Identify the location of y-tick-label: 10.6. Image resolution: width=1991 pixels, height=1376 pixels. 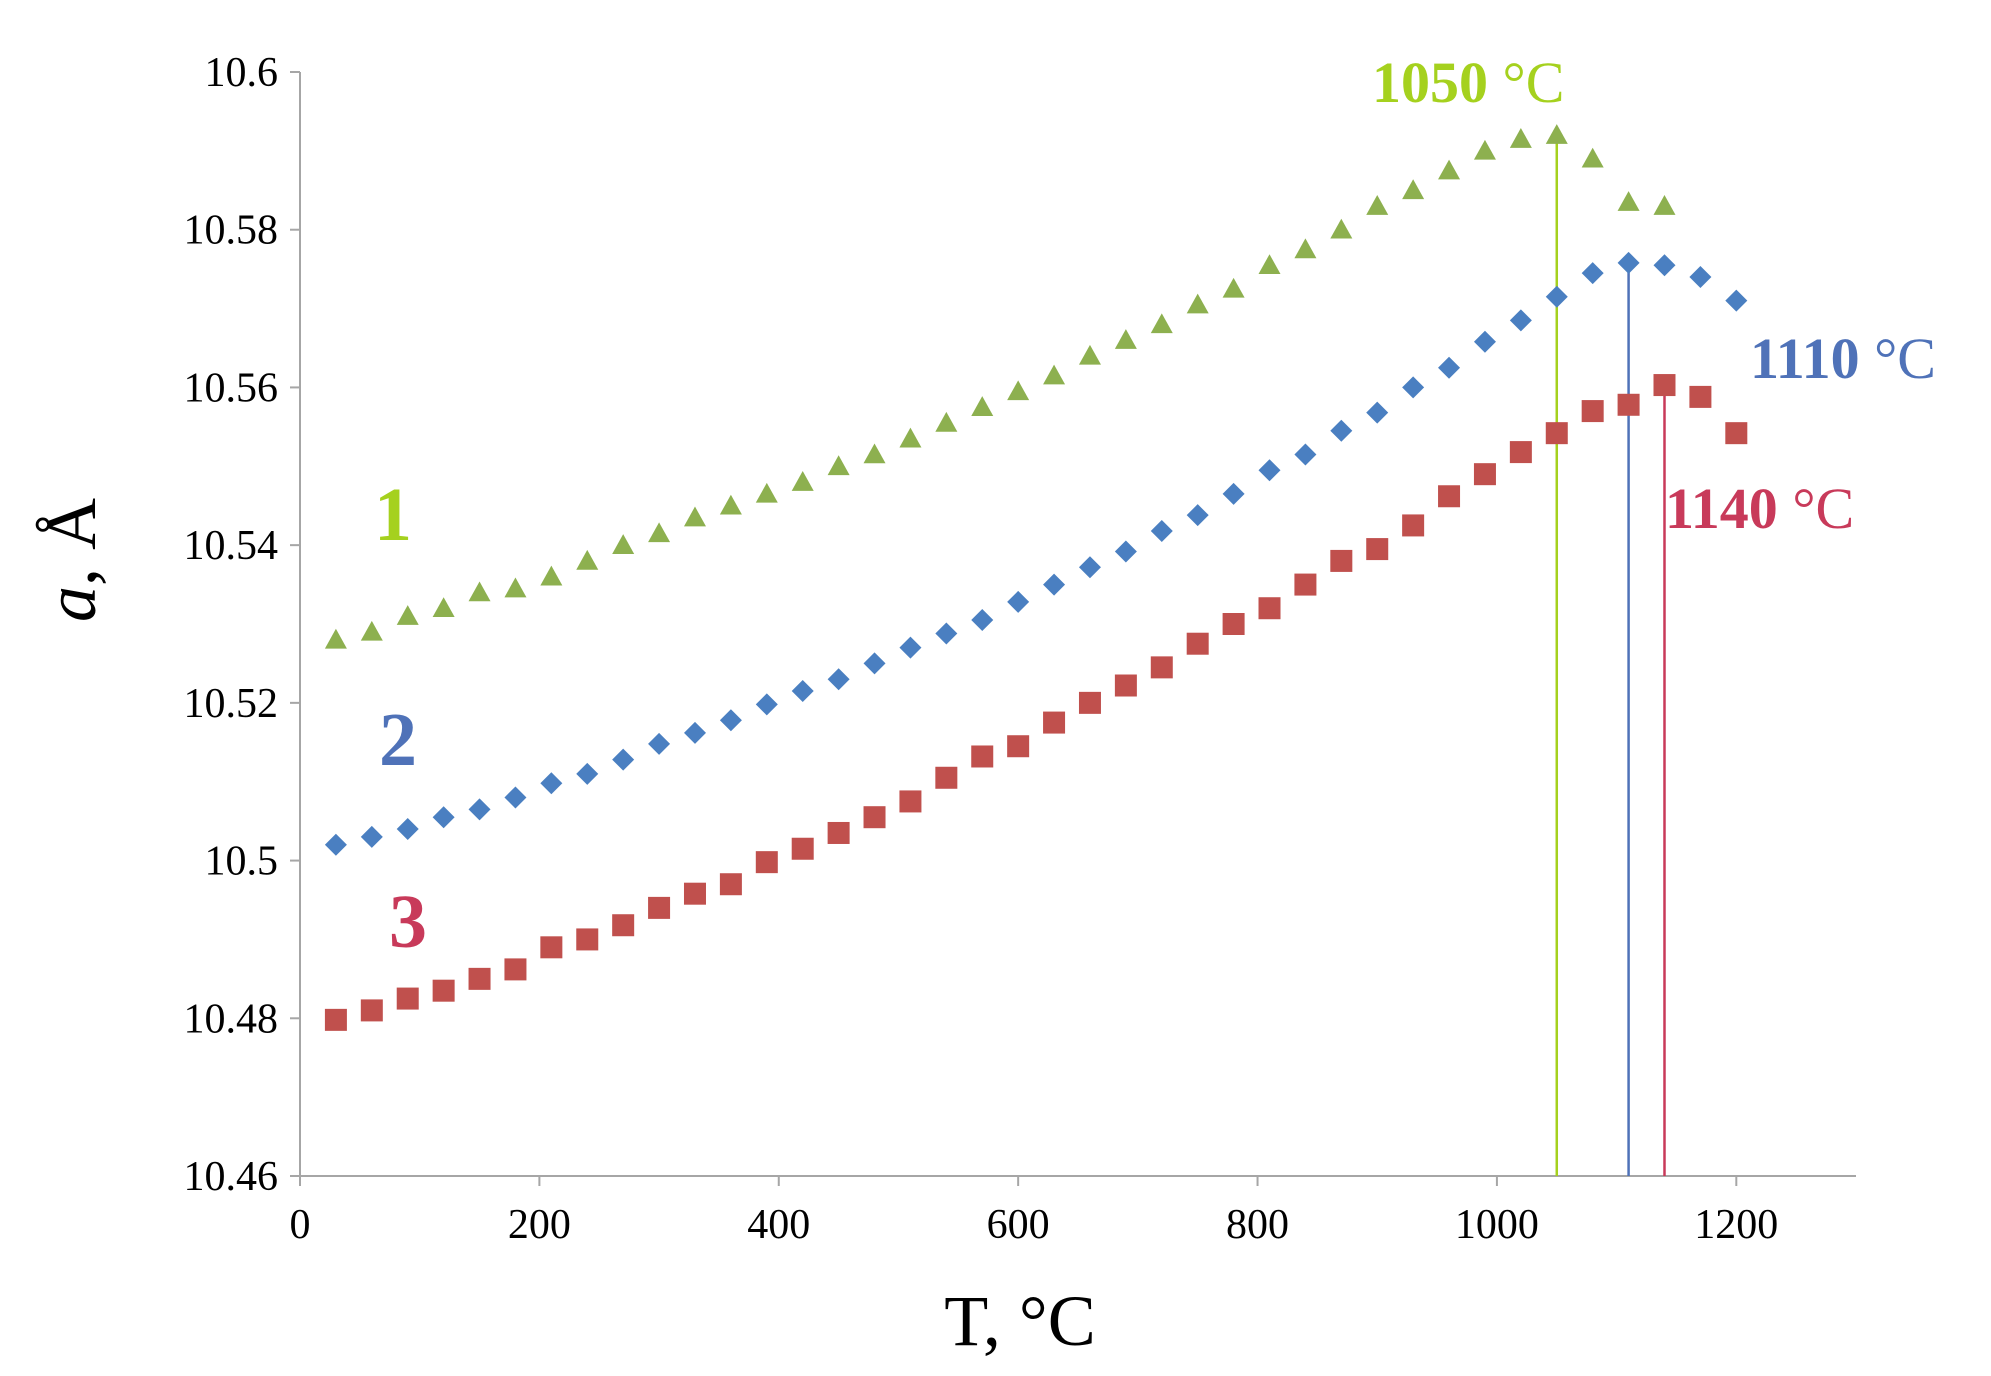
(242, 73).